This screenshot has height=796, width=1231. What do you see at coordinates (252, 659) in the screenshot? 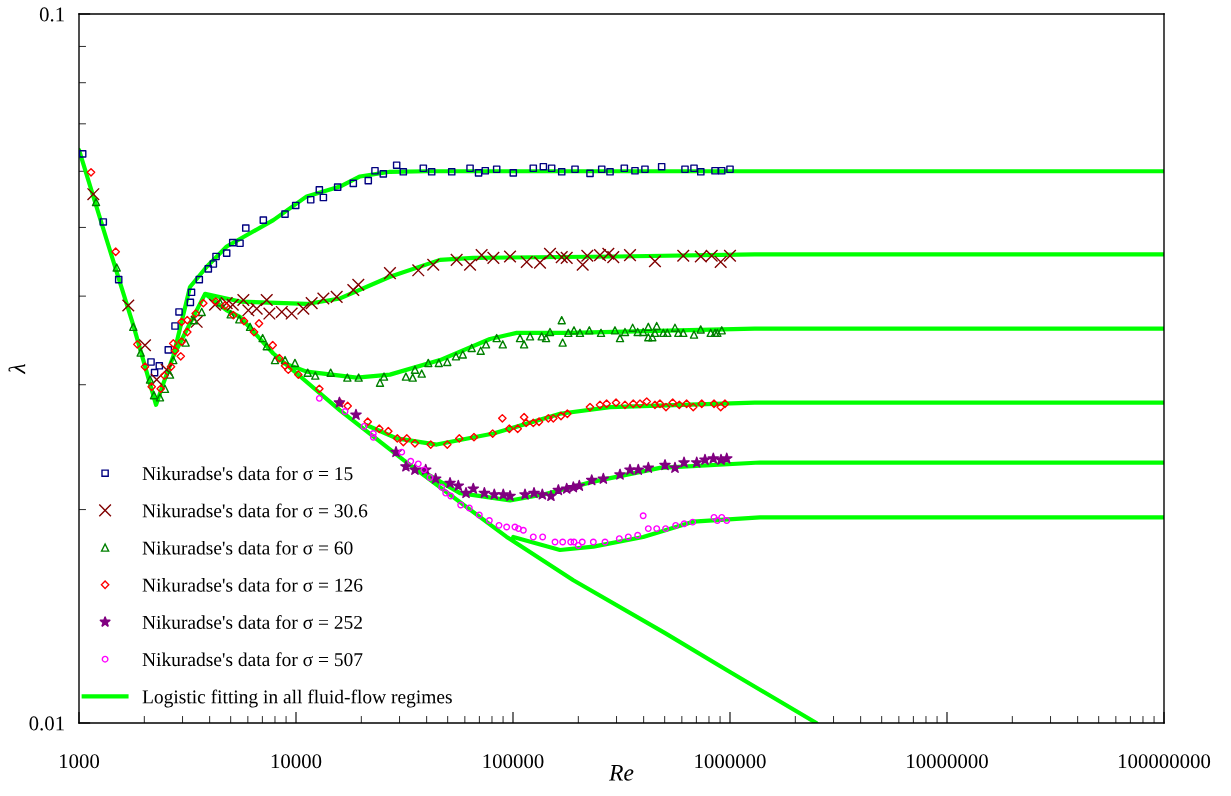
I see `legend-label: Nikuradse's data for σ = 507` at bounding box center [252, 659].